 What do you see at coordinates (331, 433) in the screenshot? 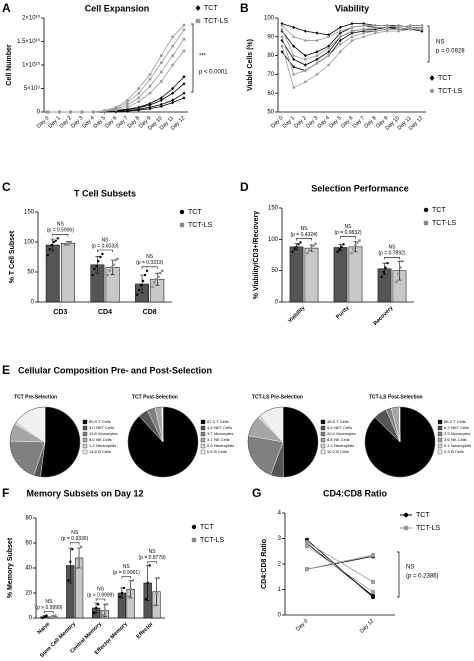
I see `legend-value: 20.4` at bounding box center [331, 433].